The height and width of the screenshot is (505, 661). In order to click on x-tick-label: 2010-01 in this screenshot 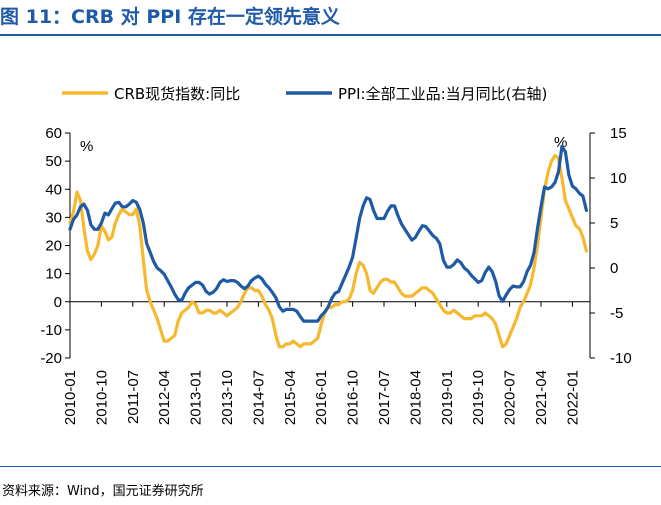, I will do `click(70, 397)`.